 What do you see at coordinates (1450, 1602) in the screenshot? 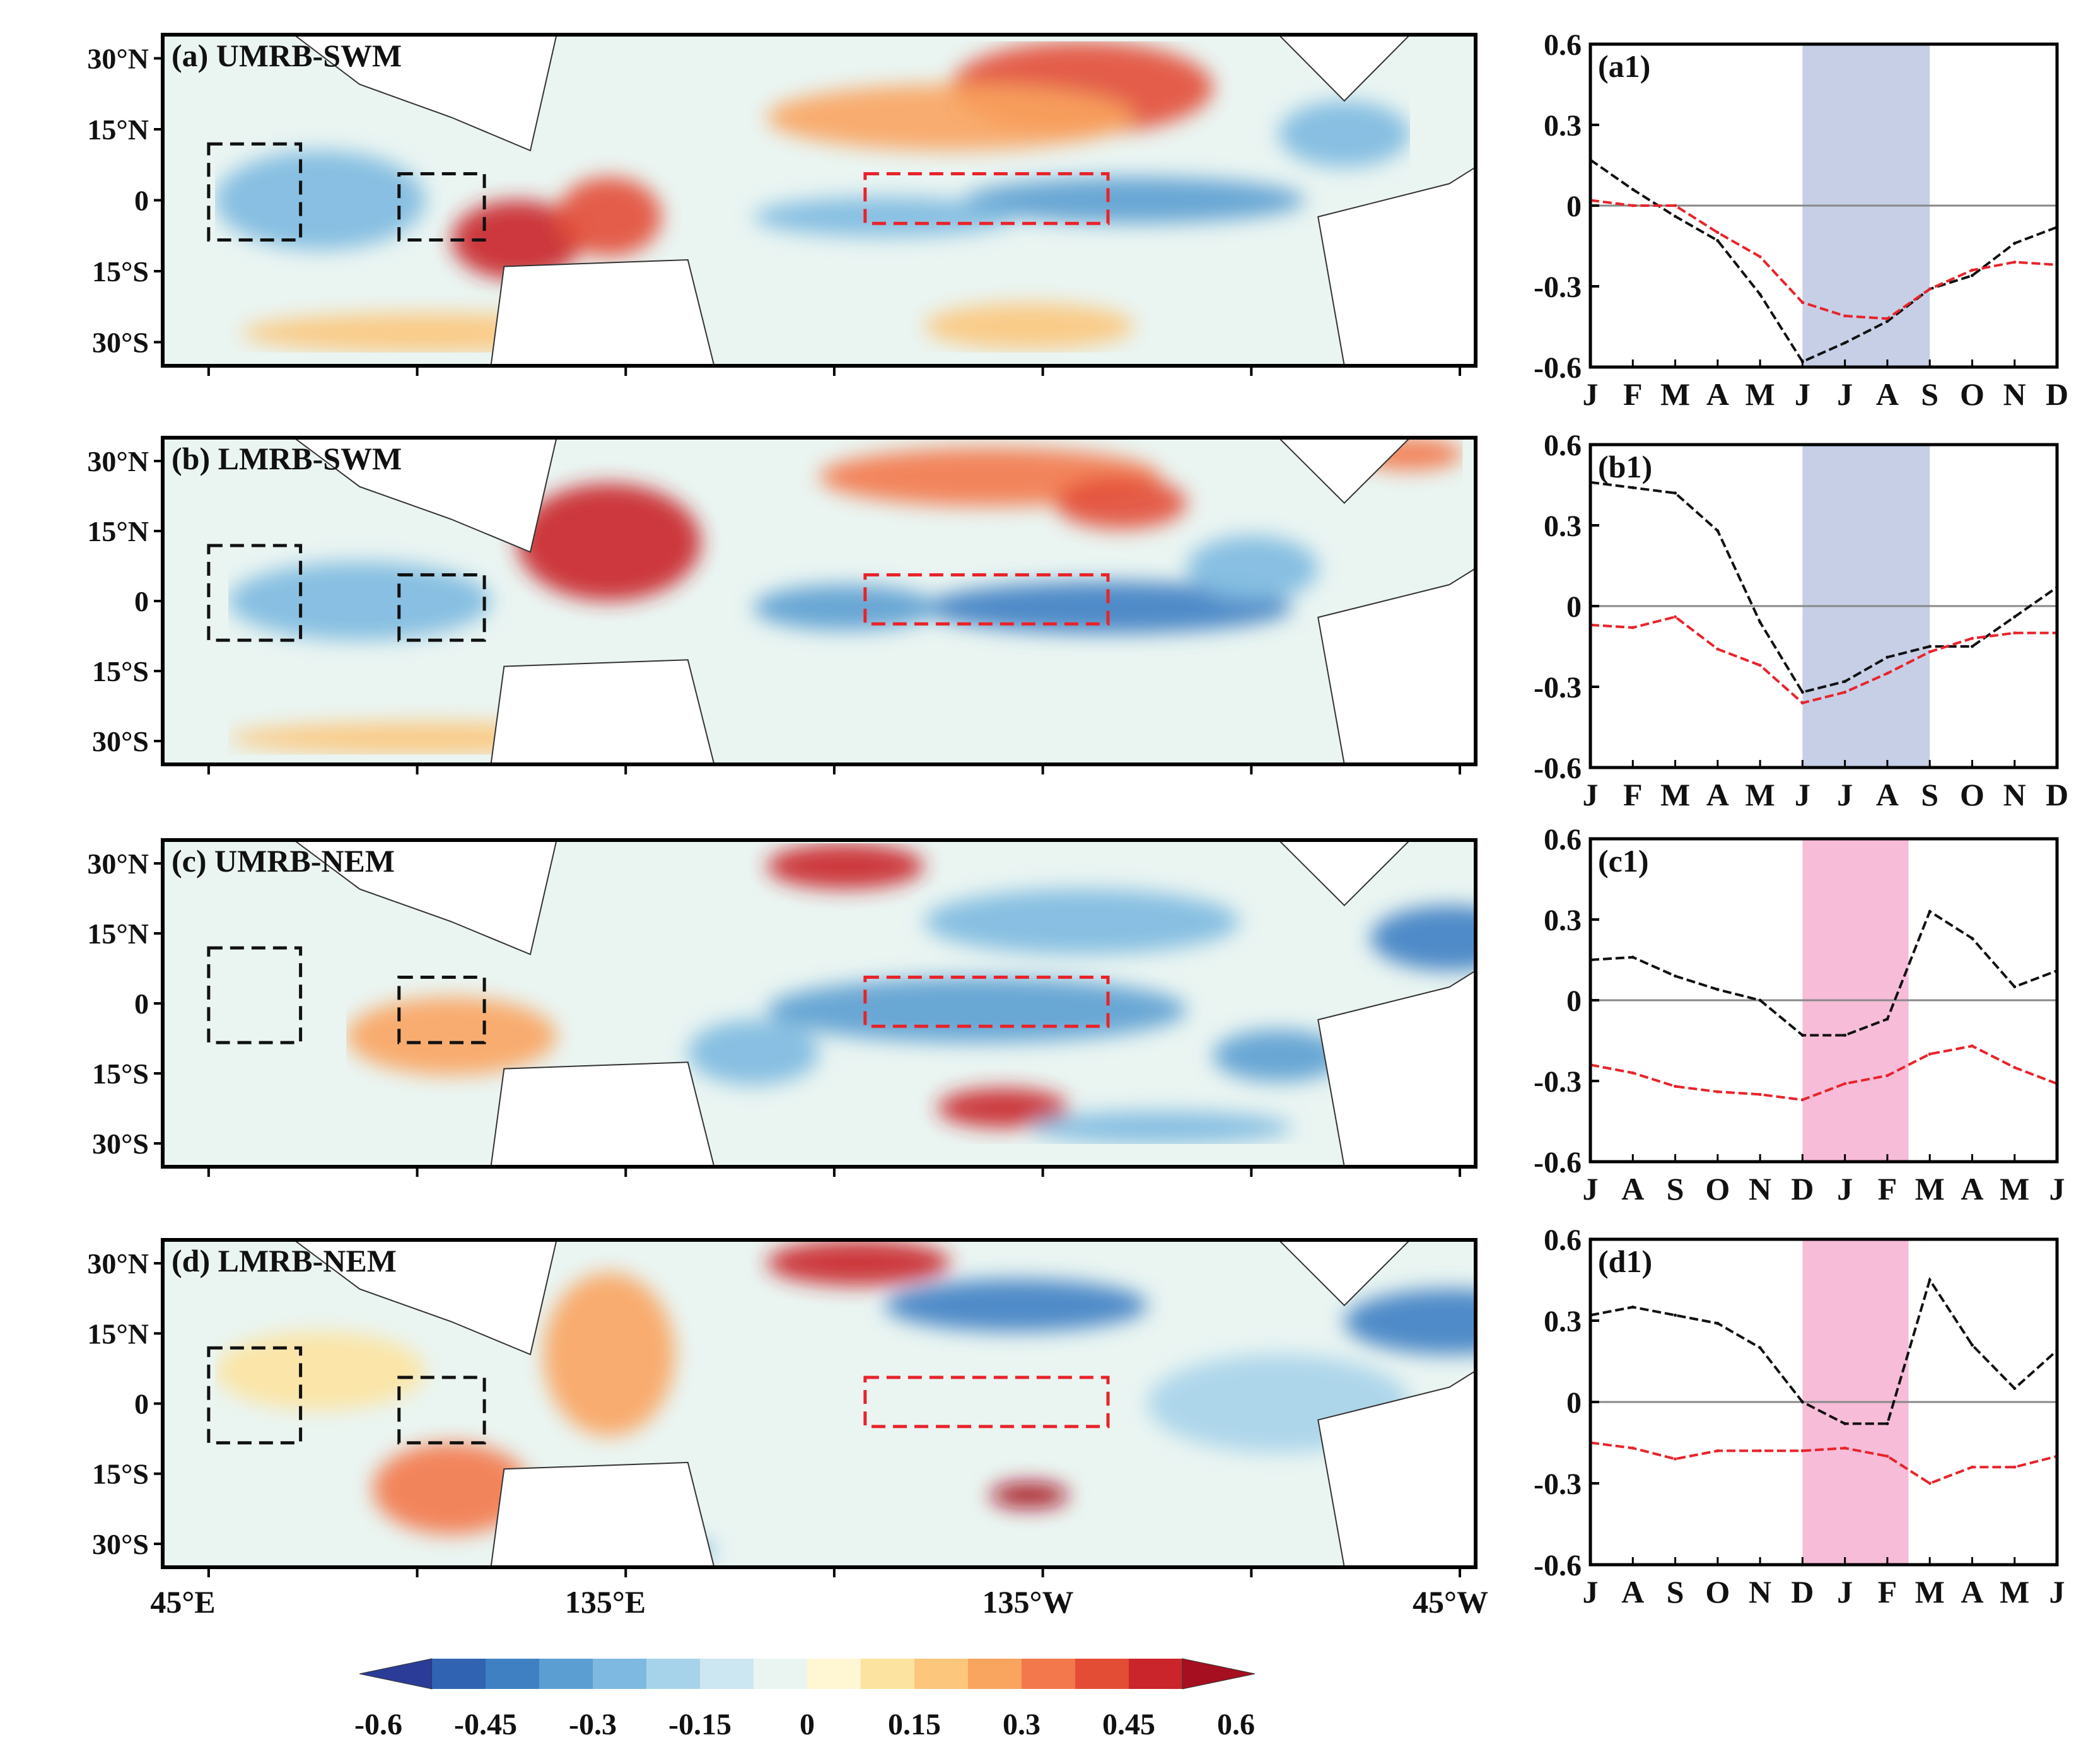
I see `lon-label: 45°W` at bounding box center [1450, 1602].